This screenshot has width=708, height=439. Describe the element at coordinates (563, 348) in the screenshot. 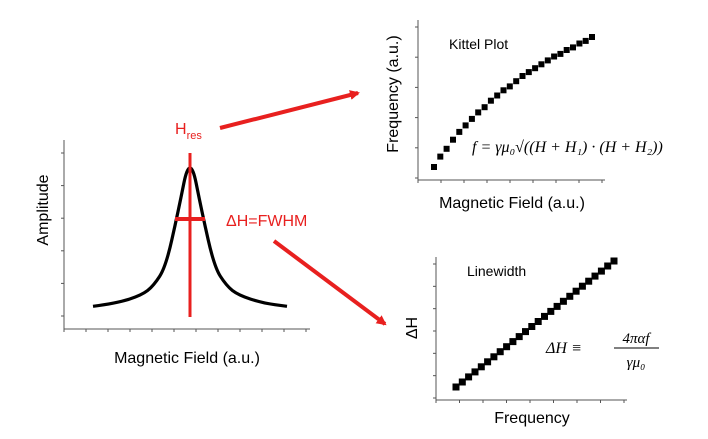

I see `linewidth-formula-lhs: ΔH ≡` at that location.